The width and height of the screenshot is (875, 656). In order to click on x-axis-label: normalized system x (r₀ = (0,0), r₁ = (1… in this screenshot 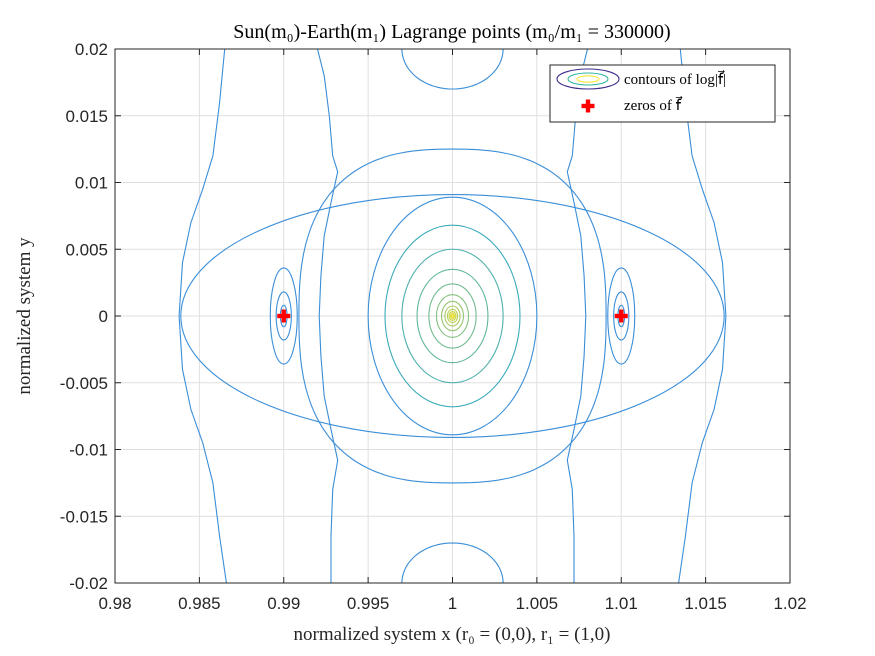, I will do `click(452, 634)`.